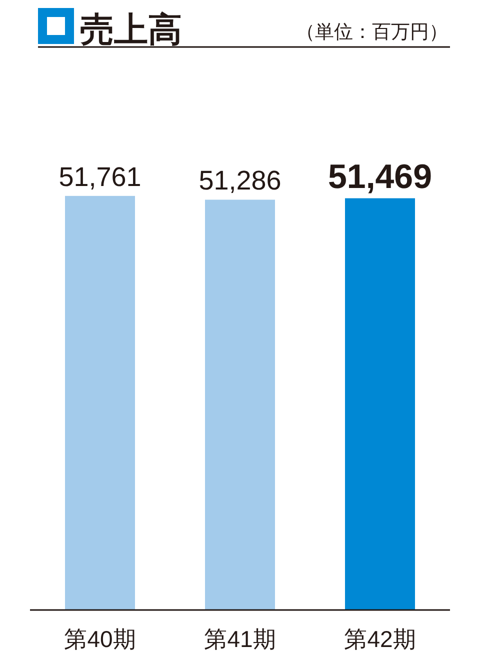  What do you see at coordinates (380, 177) in the screenshot?
I see `data-label: 51,469` at bounding box center [380, 177].